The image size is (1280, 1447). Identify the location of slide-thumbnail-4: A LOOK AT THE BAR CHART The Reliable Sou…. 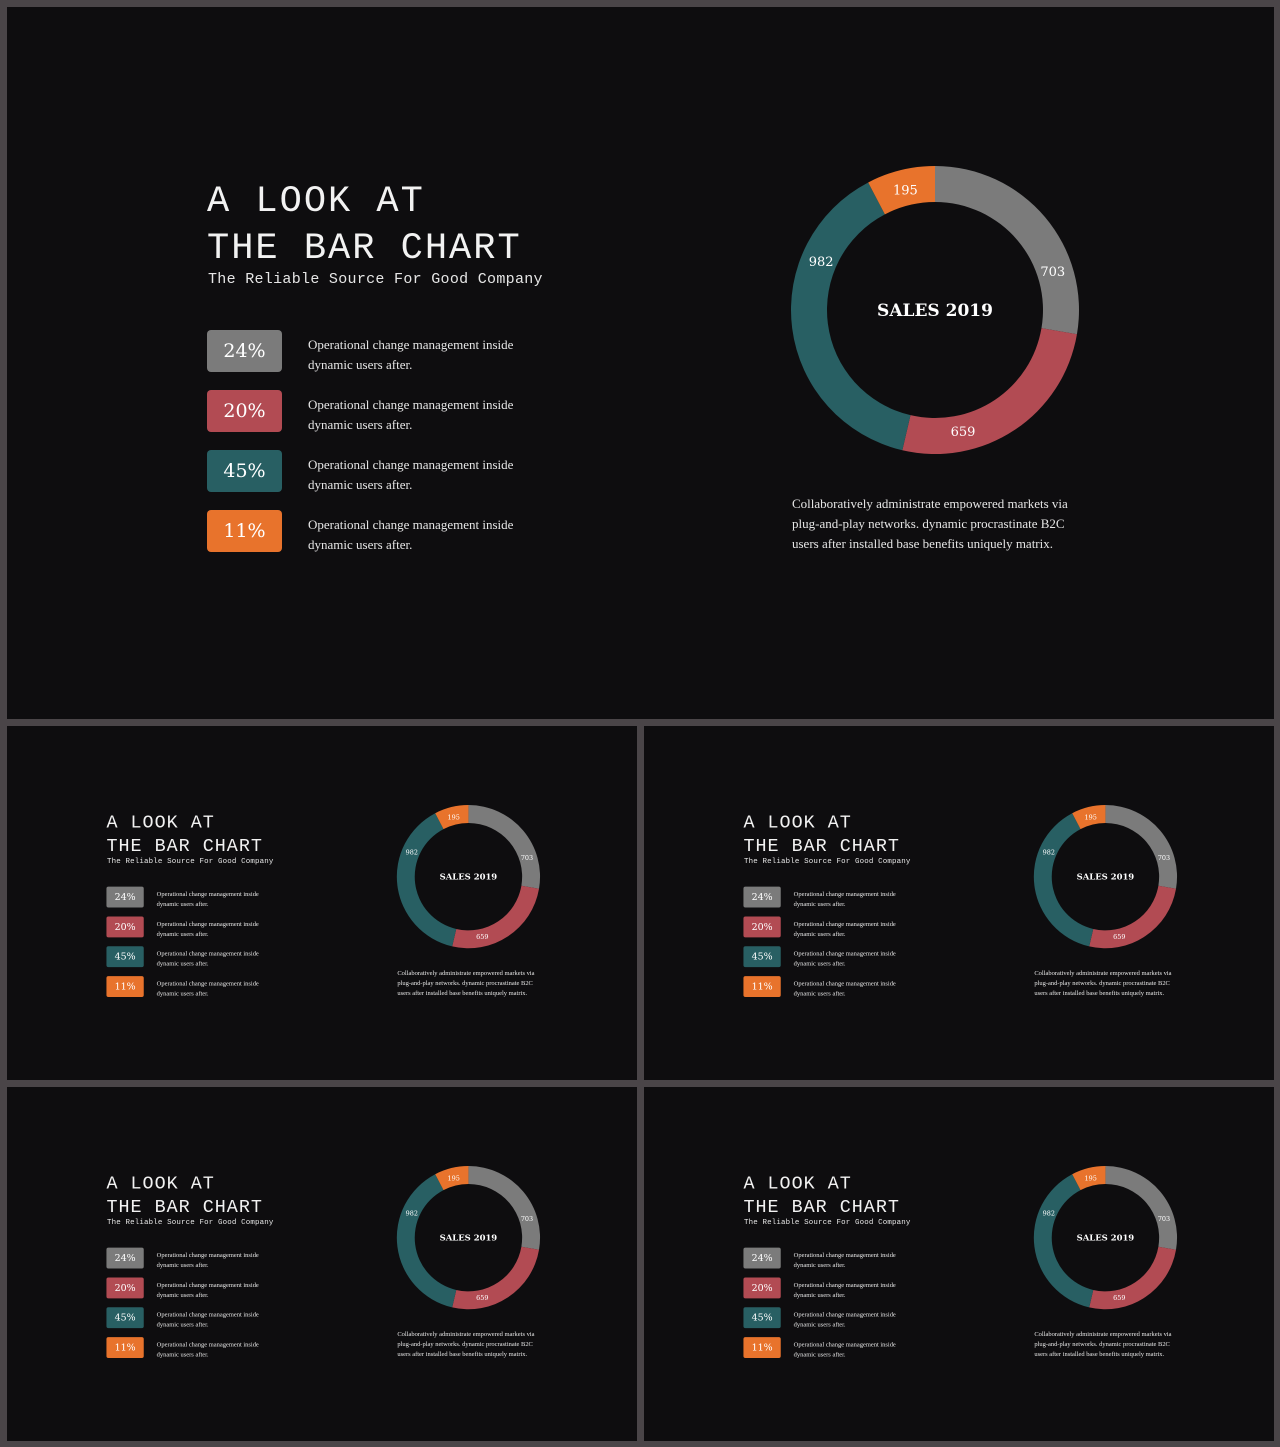
(959, 1264).